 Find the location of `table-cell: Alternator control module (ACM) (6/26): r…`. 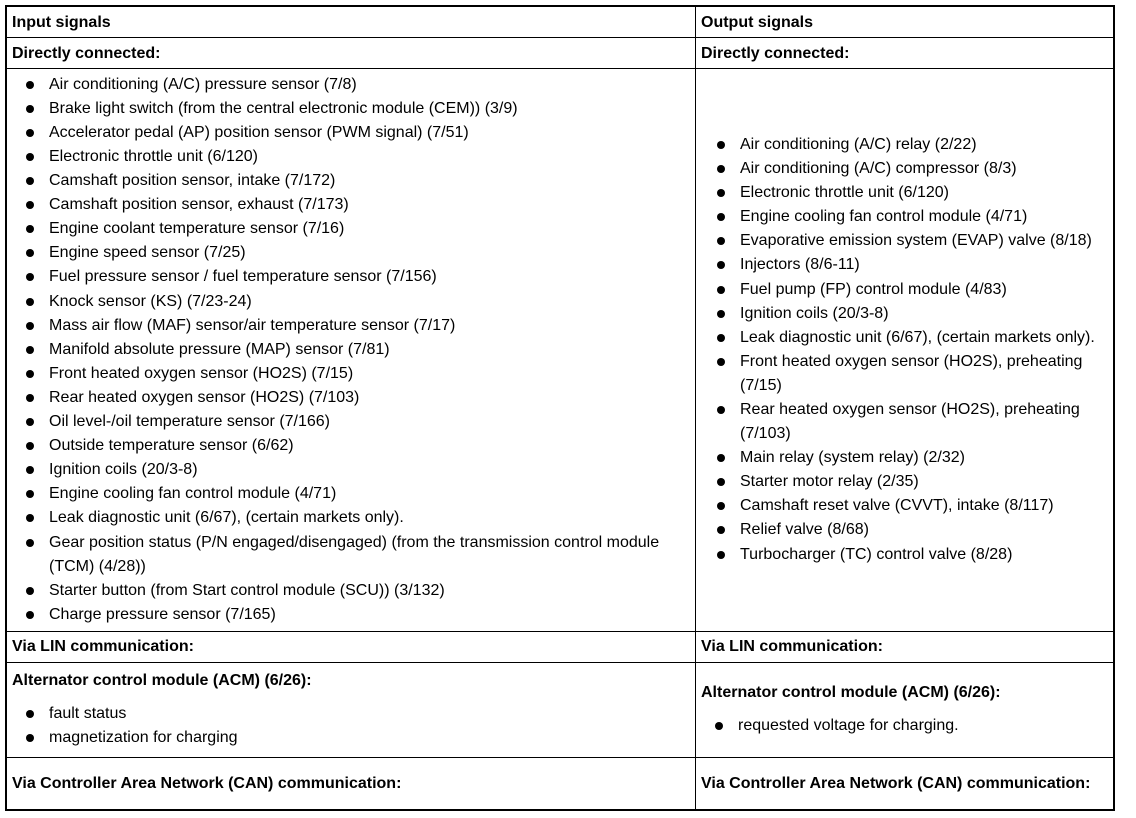

table-cell: Alternator control module (ACM) (6/26): r… is located at coordinates (904, 709).